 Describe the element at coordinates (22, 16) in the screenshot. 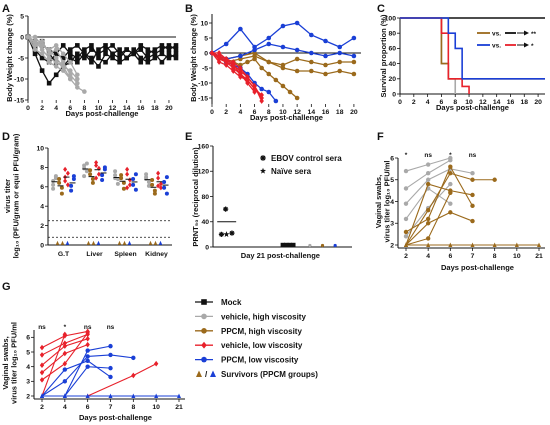

I see `y-tick-label: 5` at that location.